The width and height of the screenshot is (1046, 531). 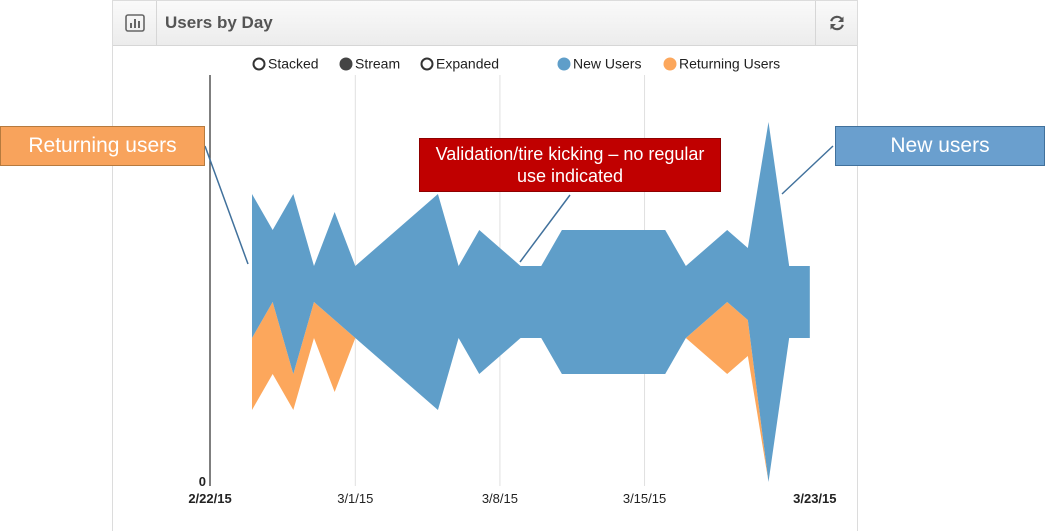 What do you see at coordinates (209, 498) in the screenshot?
I see `x-tick-label: 2/22/15` at bounding box center [209, 498].